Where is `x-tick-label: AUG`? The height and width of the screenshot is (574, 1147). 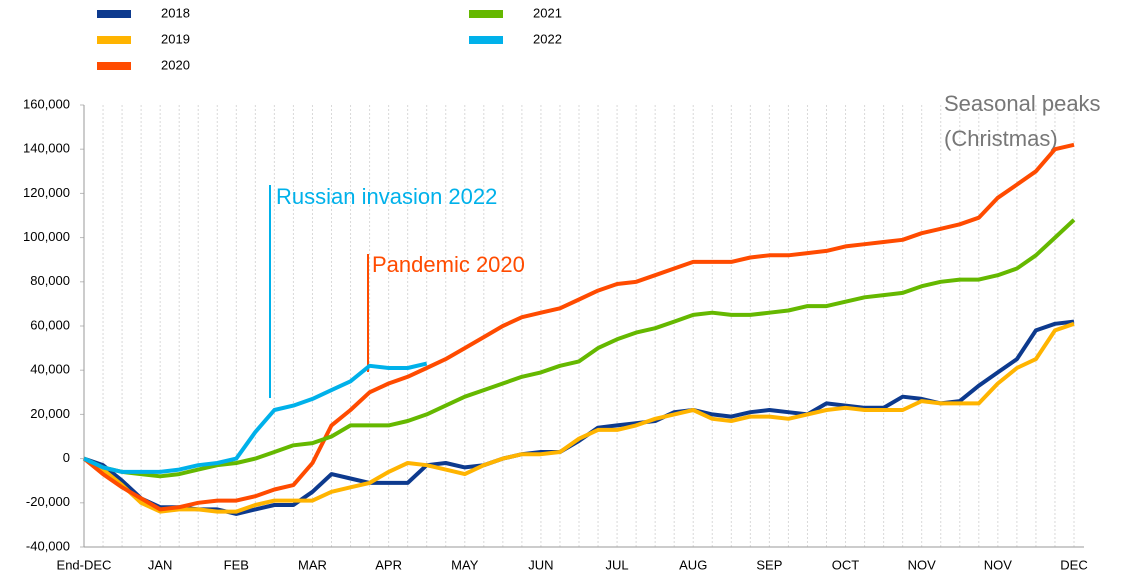 x-tick-label: AUG is located at coordinates (693, 564).